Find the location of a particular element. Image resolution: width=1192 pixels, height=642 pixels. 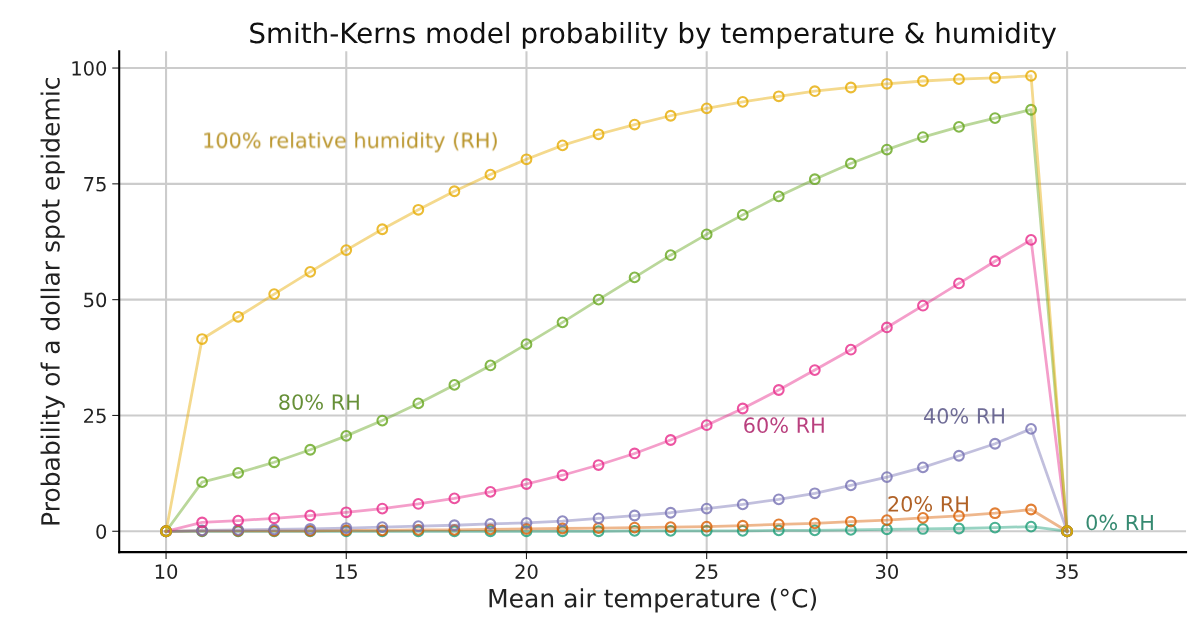

x-tick-label: 15 is located at coordinates (346, 571).